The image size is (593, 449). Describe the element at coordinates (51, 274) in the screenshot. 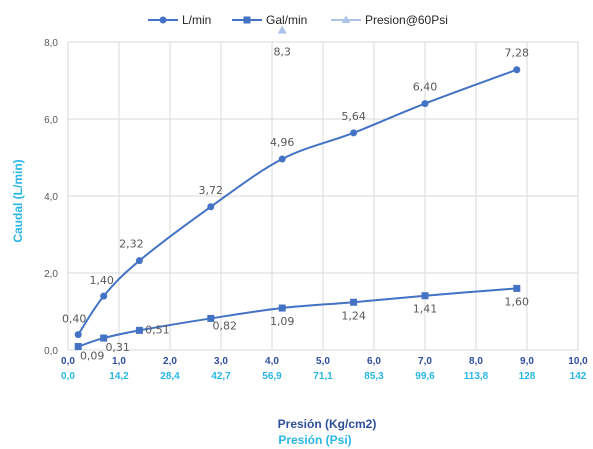

I see `y-tick-label: 2,0` at that location.